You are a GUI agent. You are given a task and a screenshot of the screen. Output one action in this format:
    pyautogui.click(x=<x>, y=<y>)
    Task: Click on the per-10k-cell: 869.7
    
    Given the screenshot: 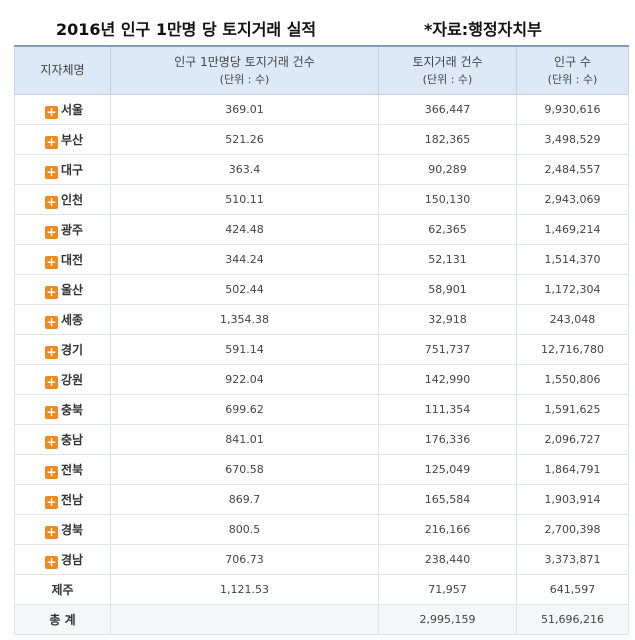 What is the action you would take?
    pyautogui.click(x=244, y=499)
    